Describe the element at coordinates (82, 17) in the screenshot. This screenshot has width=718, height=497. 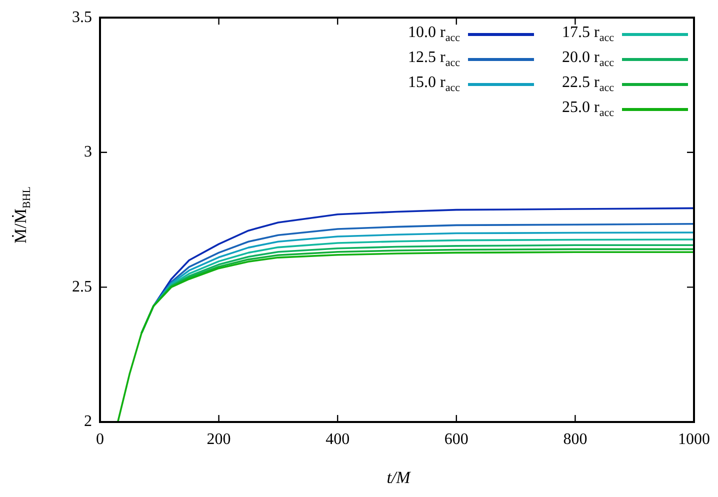
I see `y-tick-label: 3.5` at that location.